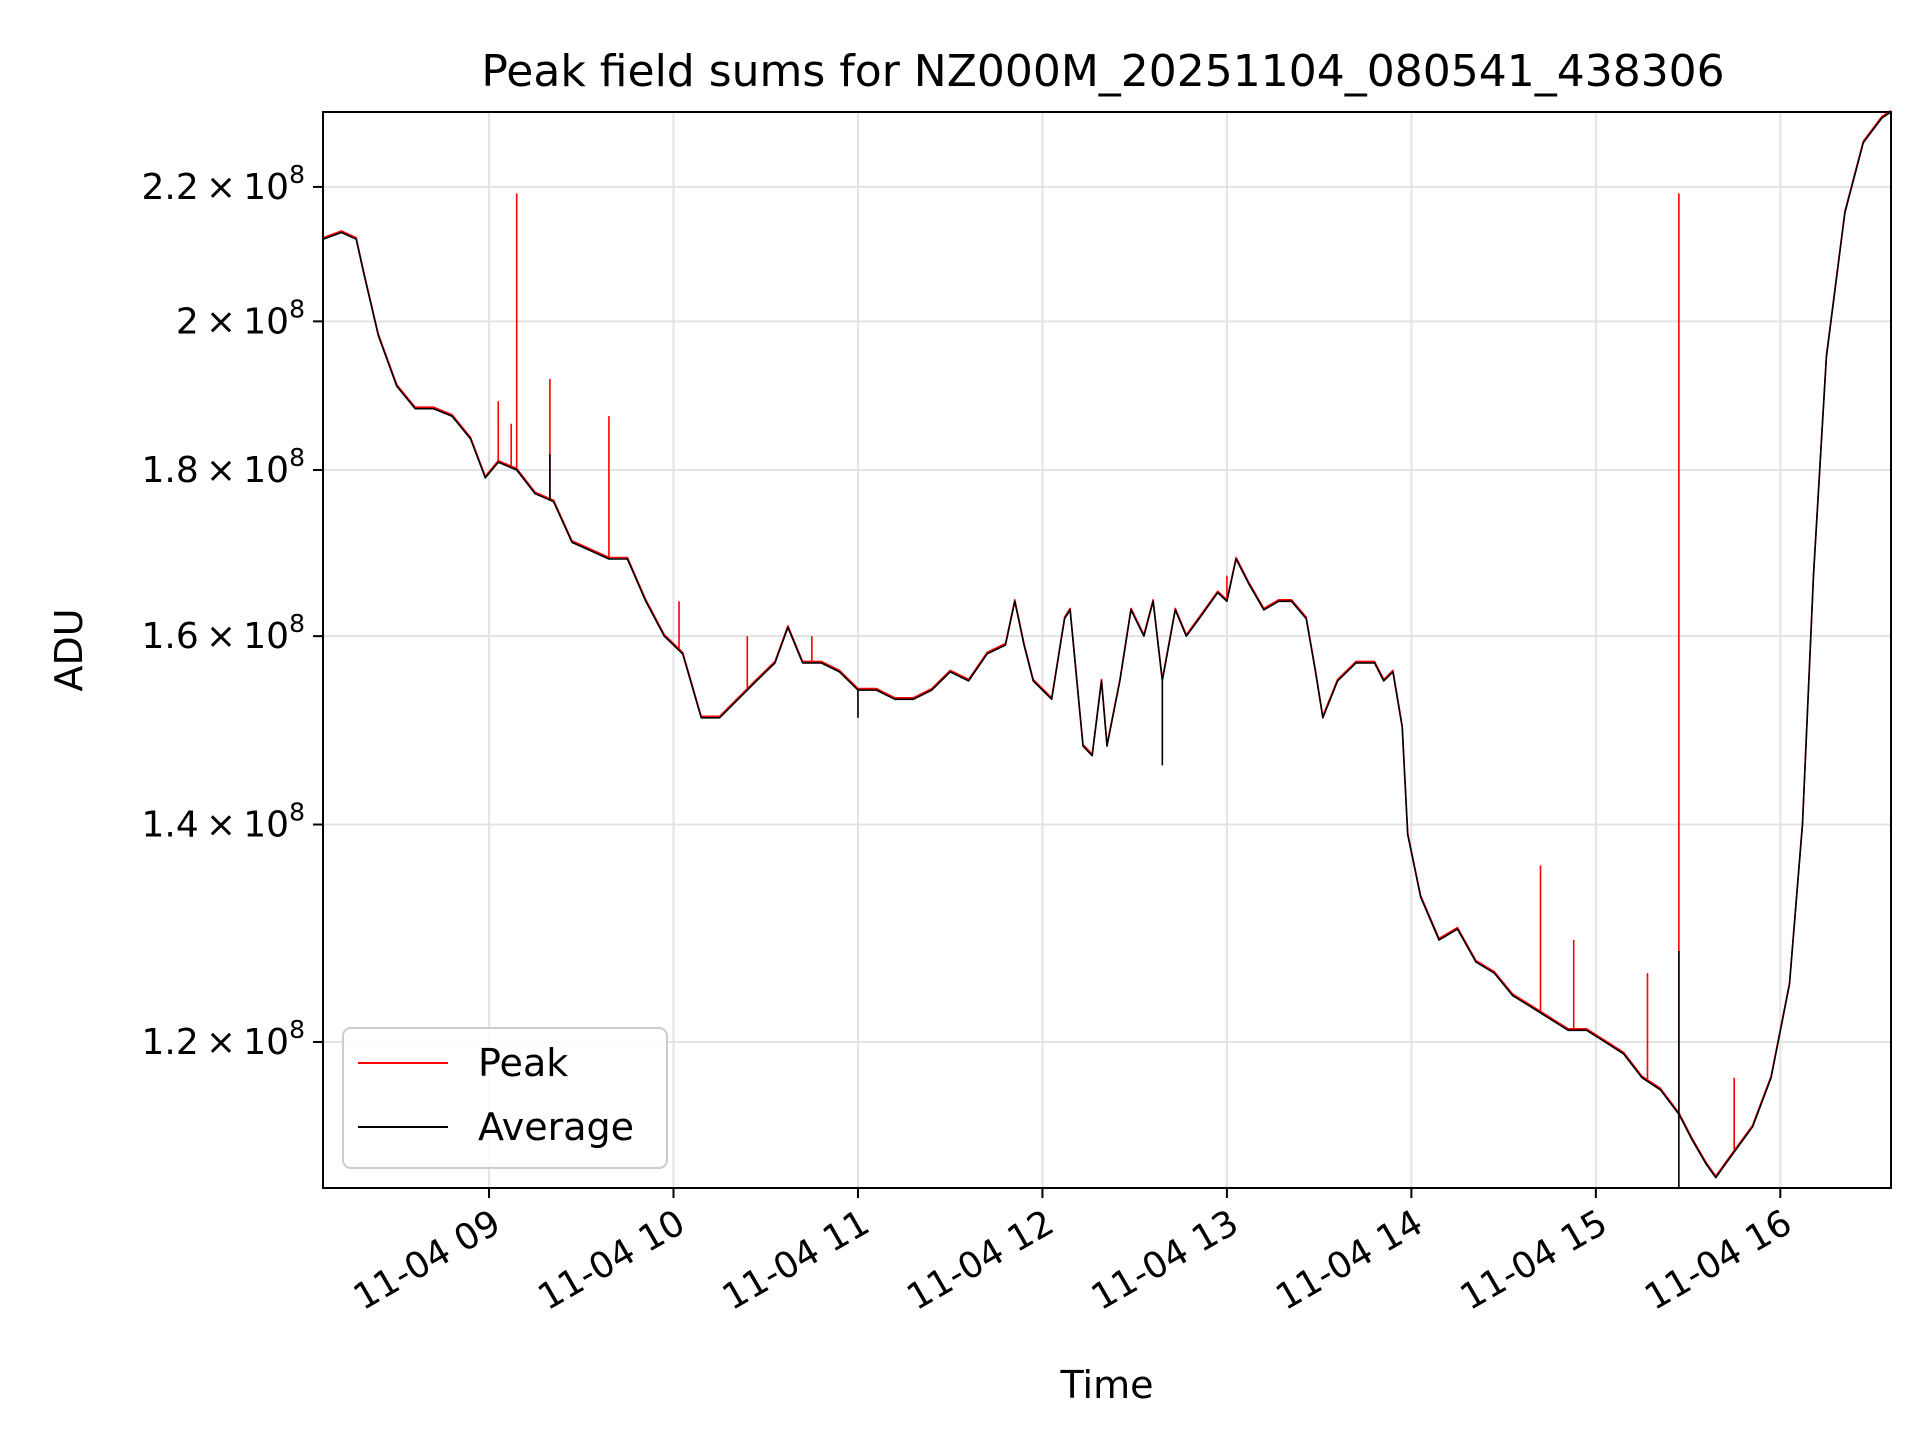 The image size is (1920, 1440). What do you see at coordinates (223, 467) in the screenshot?
I see `y-tick-label: 1.8 × 108` at bounding box center [223, 467].